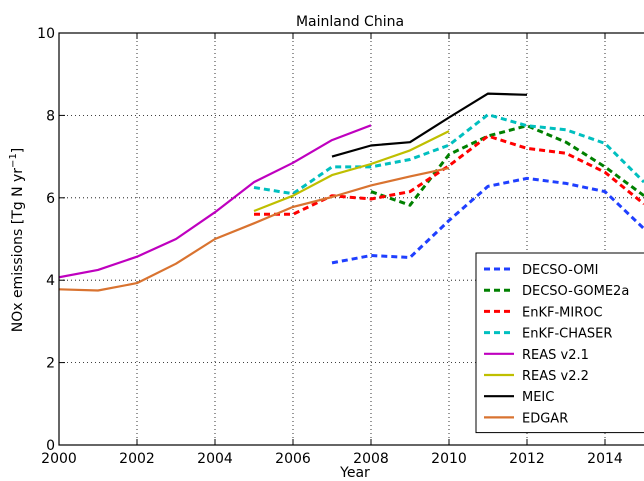 This screenshot has height=481, width=644. I want to click on legend-box, so click(559, 343).